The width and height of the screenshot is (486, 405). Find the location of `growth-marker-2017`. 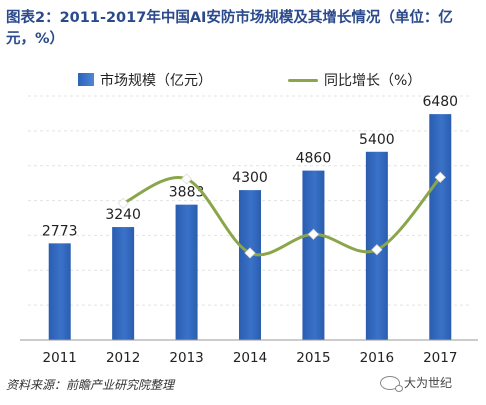

growth-marker-2017 is located at coordinates (440, 177).